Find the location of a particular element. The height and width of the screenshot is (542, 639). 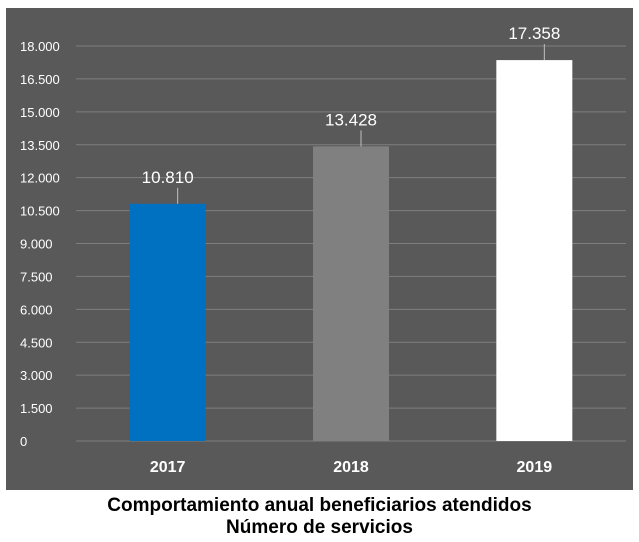

y-tick-label: 7.500 is located at coordinates (36, 276).